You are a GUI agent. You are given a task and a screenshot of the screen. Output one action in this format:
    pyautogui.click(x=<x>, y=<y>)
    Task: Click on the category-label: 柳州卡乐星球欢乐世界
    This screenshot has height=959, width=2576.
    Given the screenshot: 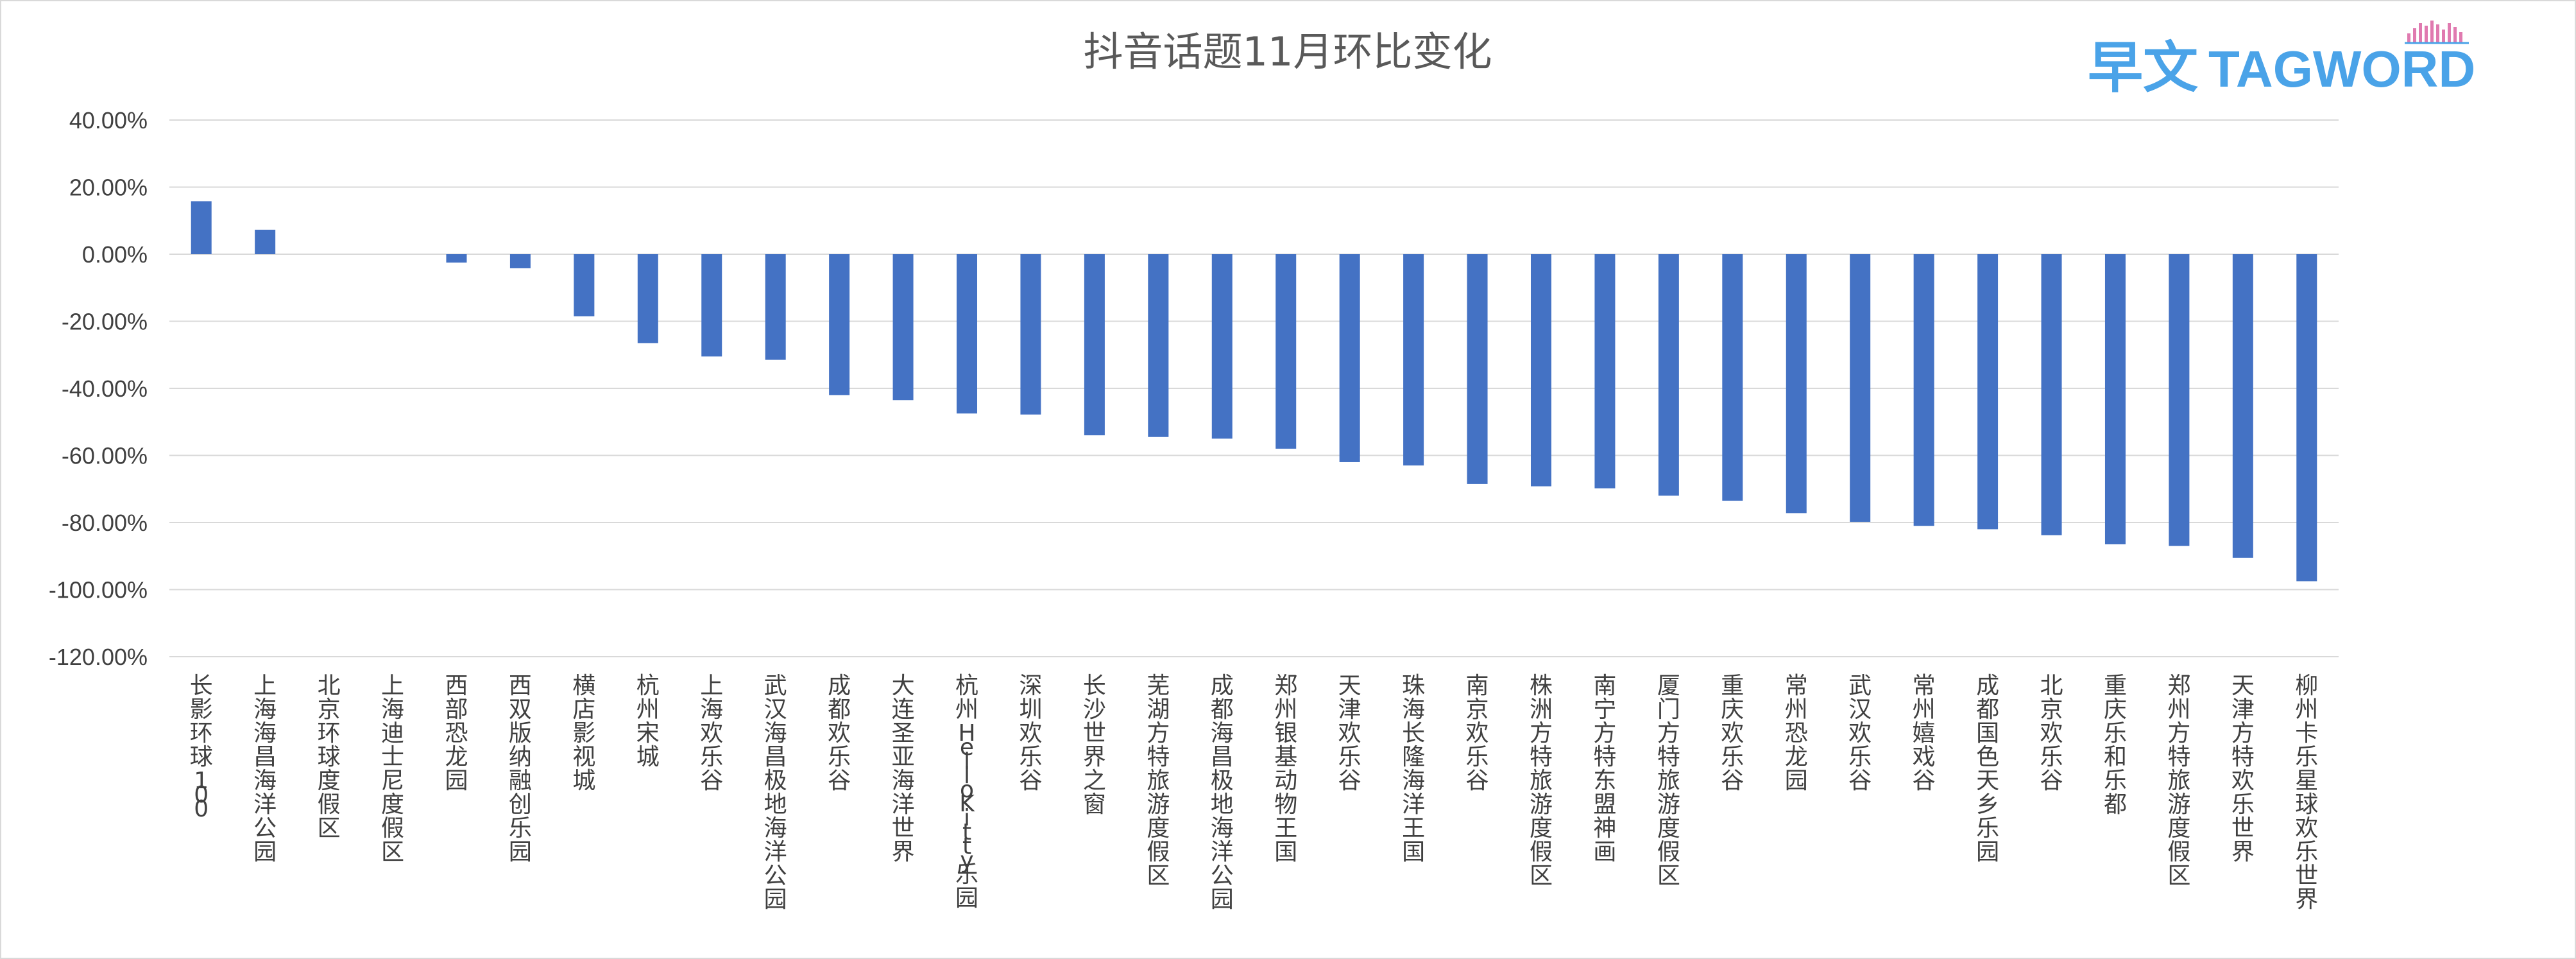 What is the action you would take?
    pyautogui.click(x=2306, y=793)
    